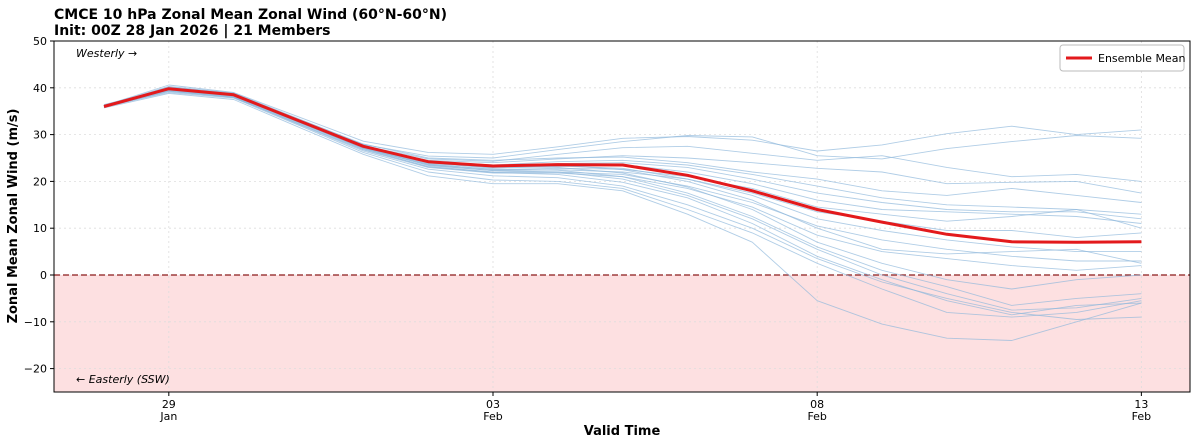 The width and height of the screenshot is (1200, 445). Describe the element at coordinates (1141, 58) in the screenshot. I see `legend-label: Ensemble Mean` at that location.